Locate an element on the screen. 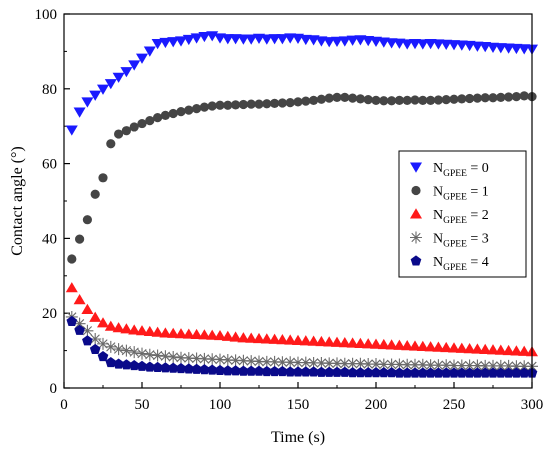 Image resolution: width=550 pixels, height=453 pixels. legend-label-rest: = 0 is located at coordinates (478, 168).